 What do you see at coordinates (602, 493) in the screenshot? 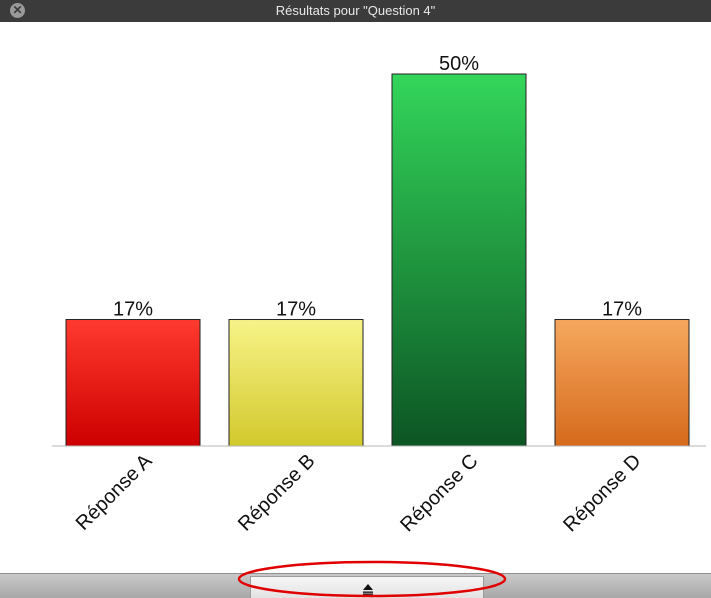
I see `category-label-4: Réponse D` at bounding box center [602, 493].